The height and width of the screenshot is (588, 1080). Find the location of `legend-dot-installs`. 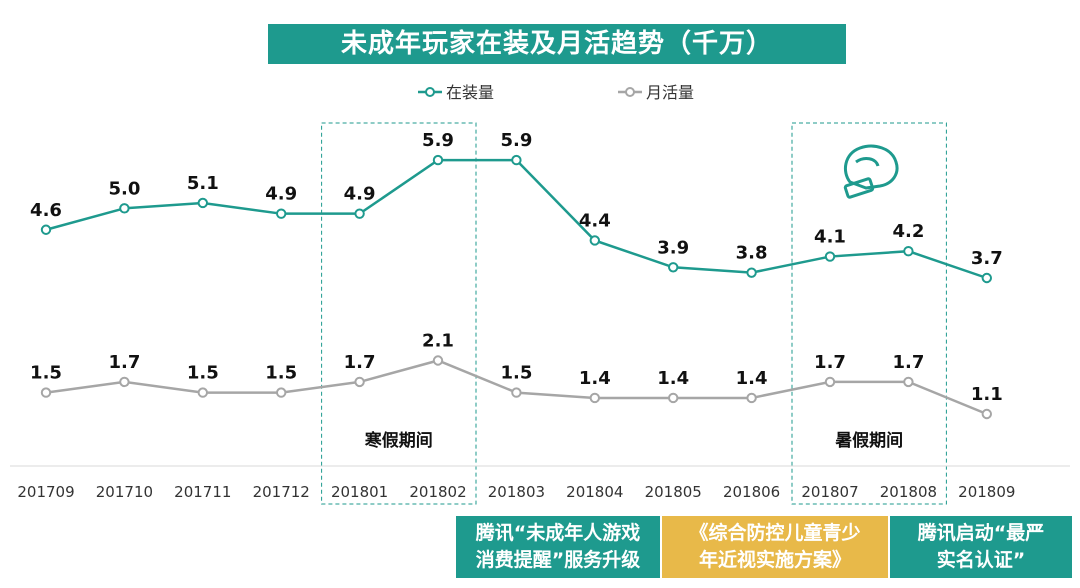

legend-dot-installs is located at coordinates (430, 92).